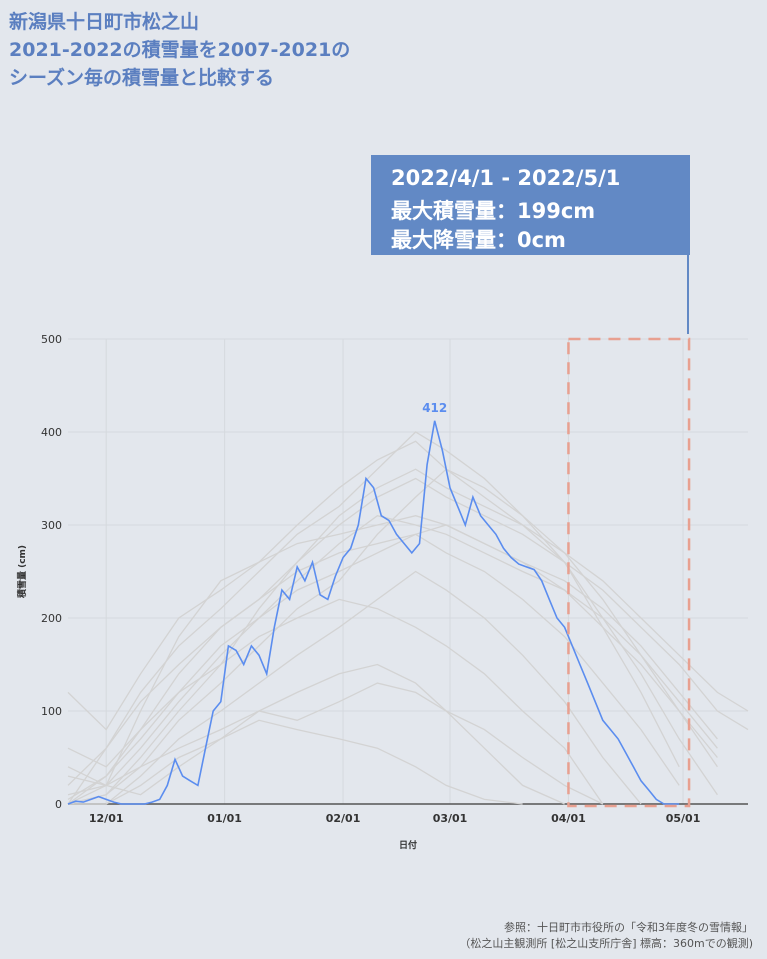 Image resolution: width=767 pixels, height=959 pixels. What do you see at coordinates (493, 211) in the screenshot?
I see `callout-max-depth: 最大積雪量：199cm` at bounding box center [493, 211].